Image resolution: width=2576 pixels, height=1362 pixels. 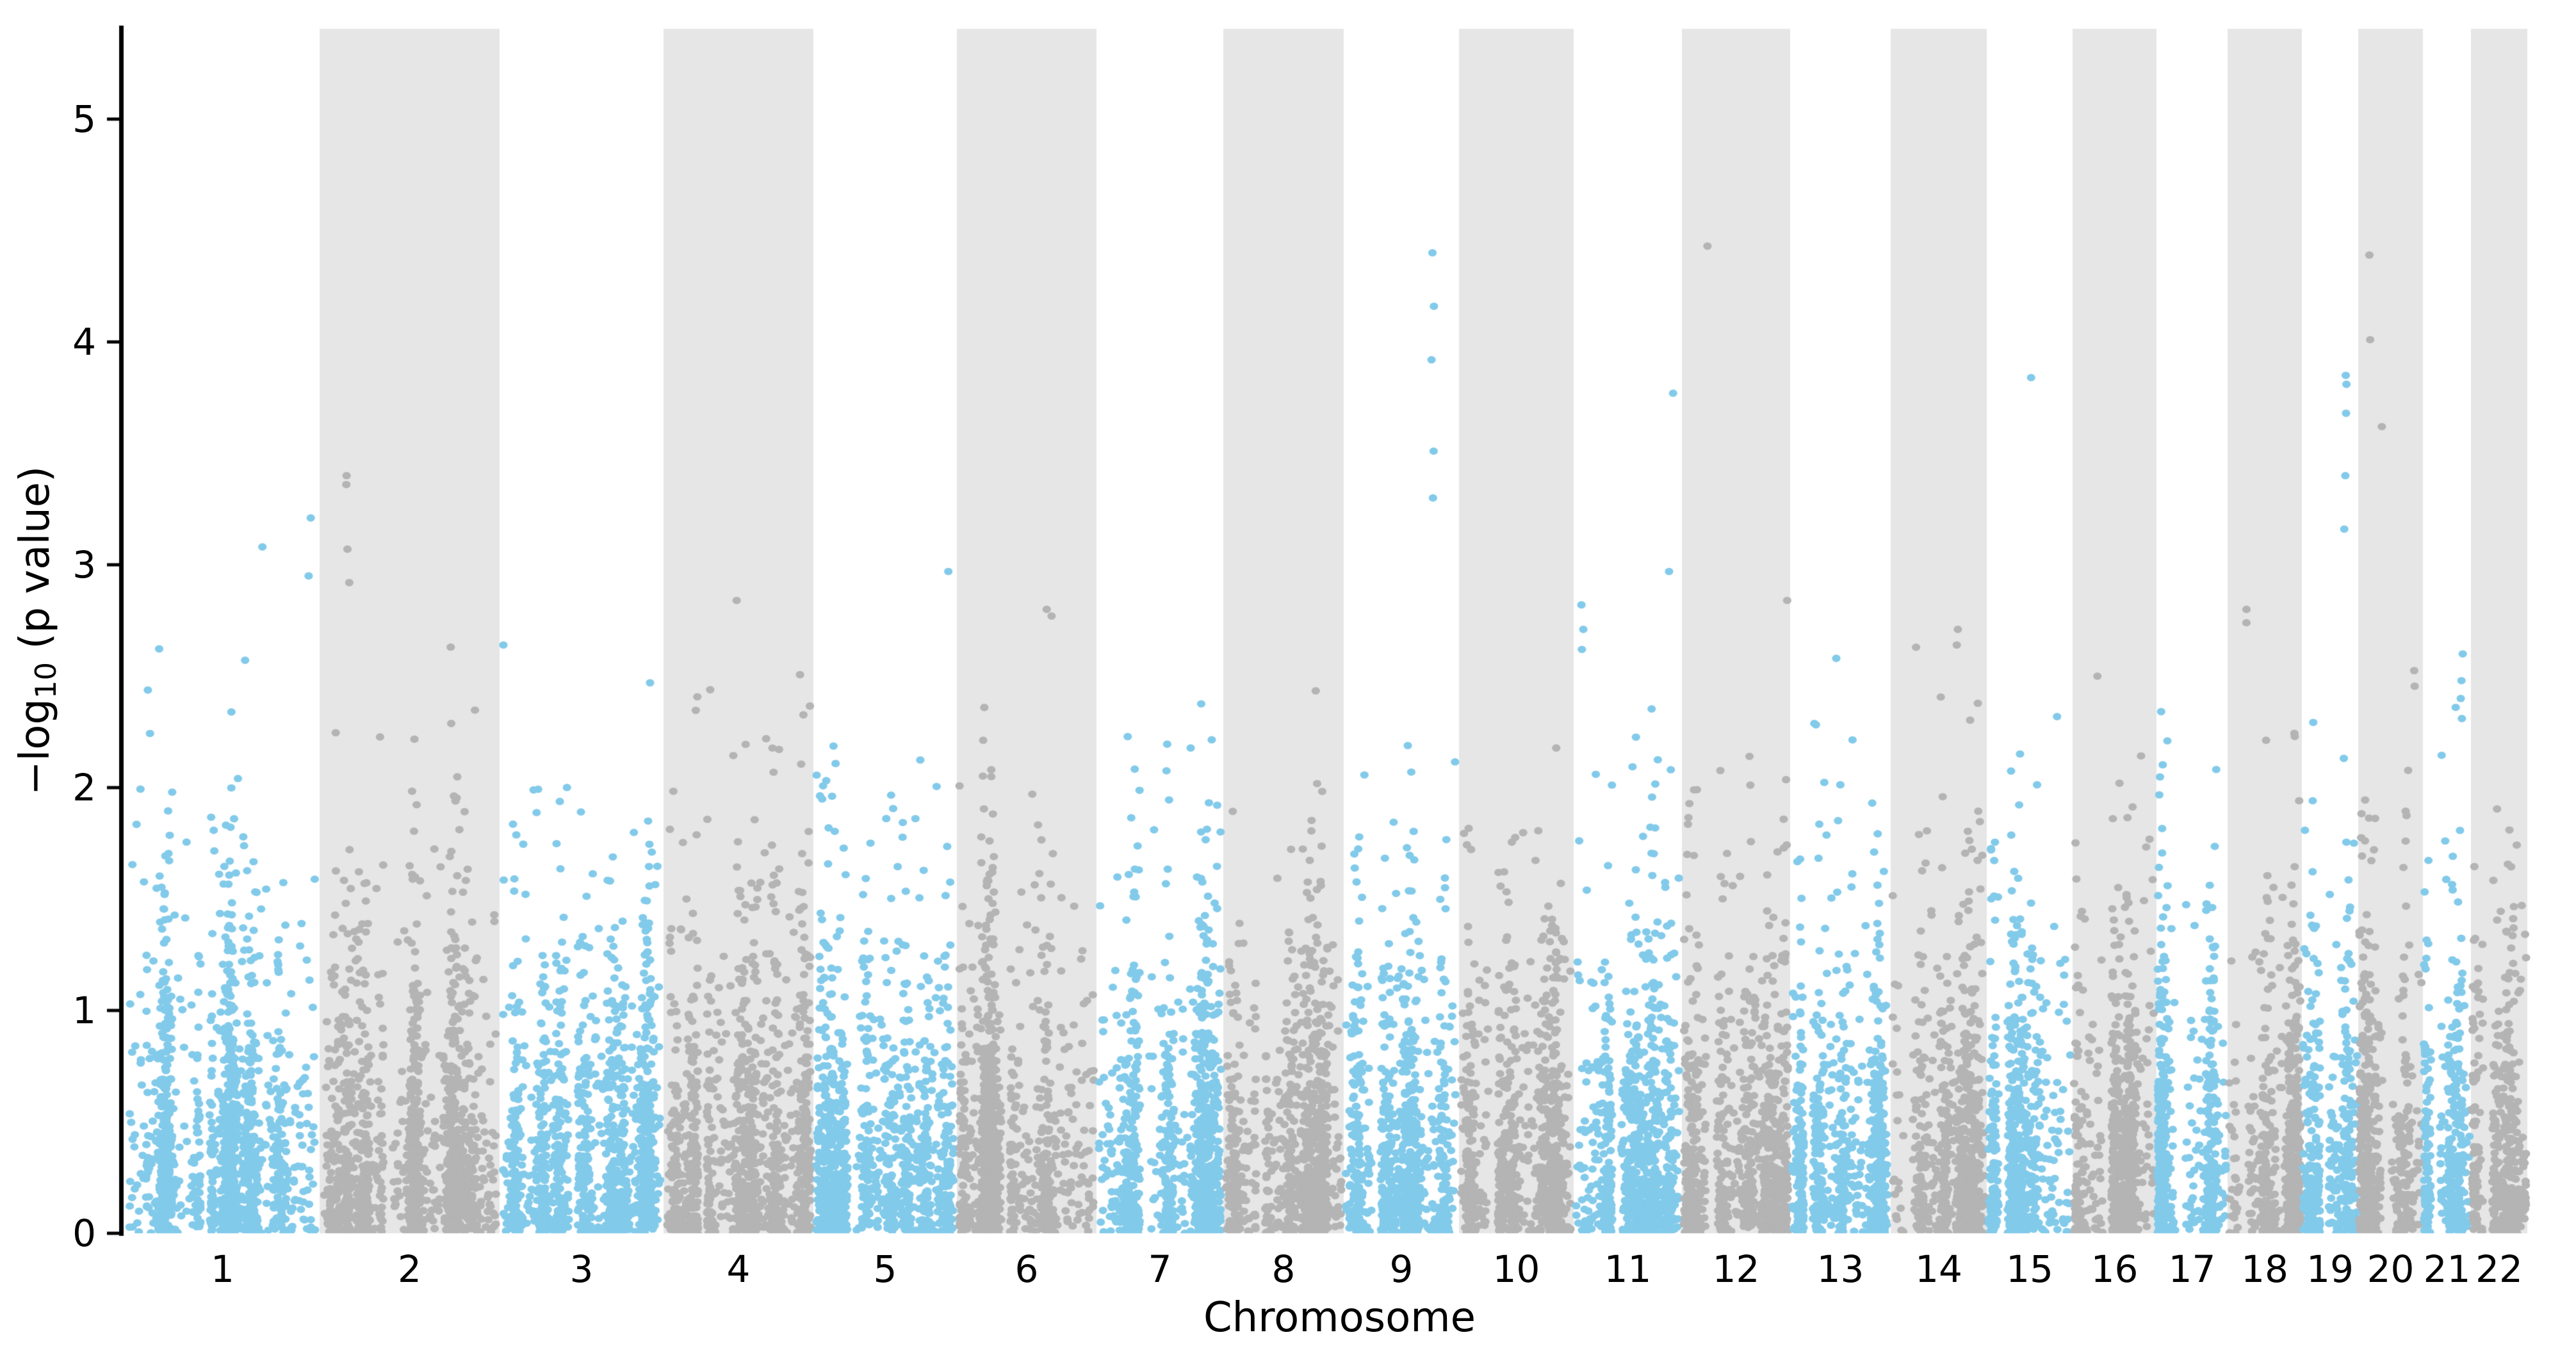 I want to click on y-tick-label-5: 5, so click(x=84, y=119).